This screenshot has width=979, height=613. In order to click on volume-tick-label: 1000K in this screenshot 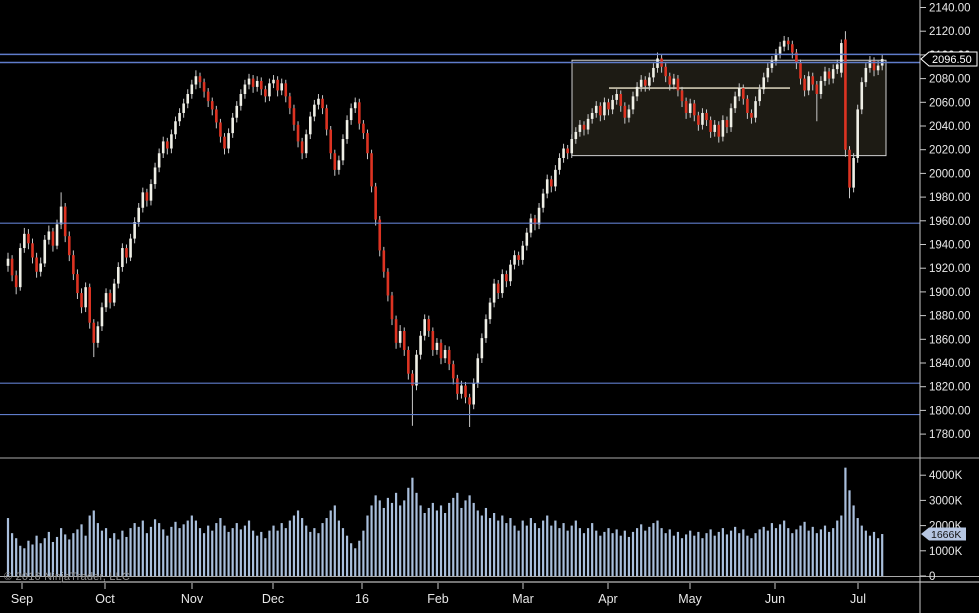, I will do `click(946, 552)`.